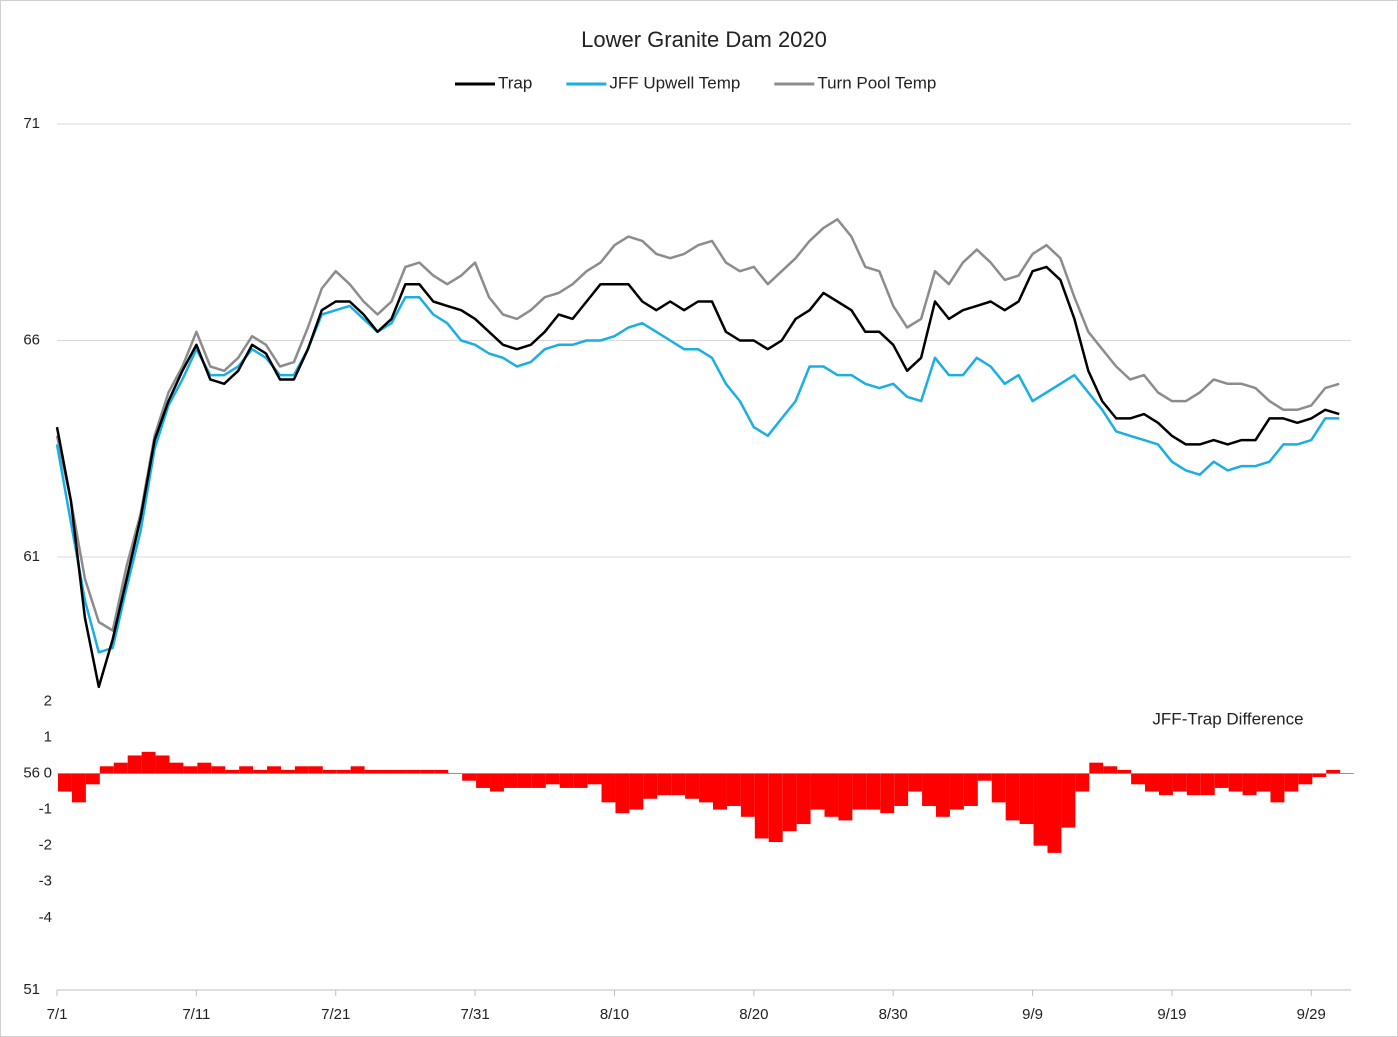 This screenshot has width=1398, height=1037. I want to click on y-tick-label: 56, so click(31, 772).